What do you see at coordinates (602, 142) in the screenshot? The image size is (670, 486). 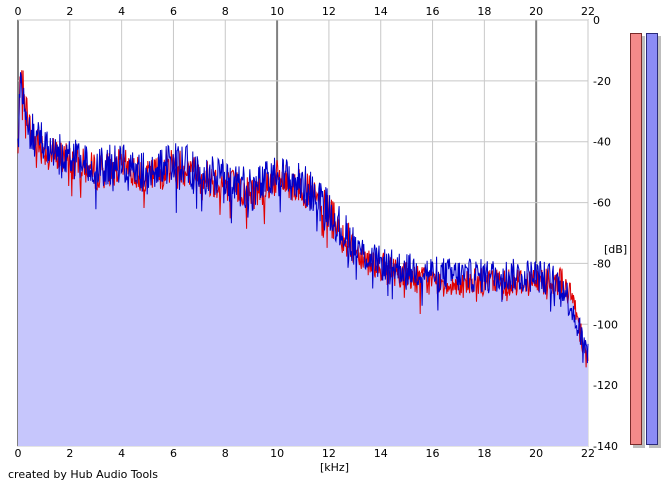 I see `y-tick-label: -40` at bounding box center [602, 142].